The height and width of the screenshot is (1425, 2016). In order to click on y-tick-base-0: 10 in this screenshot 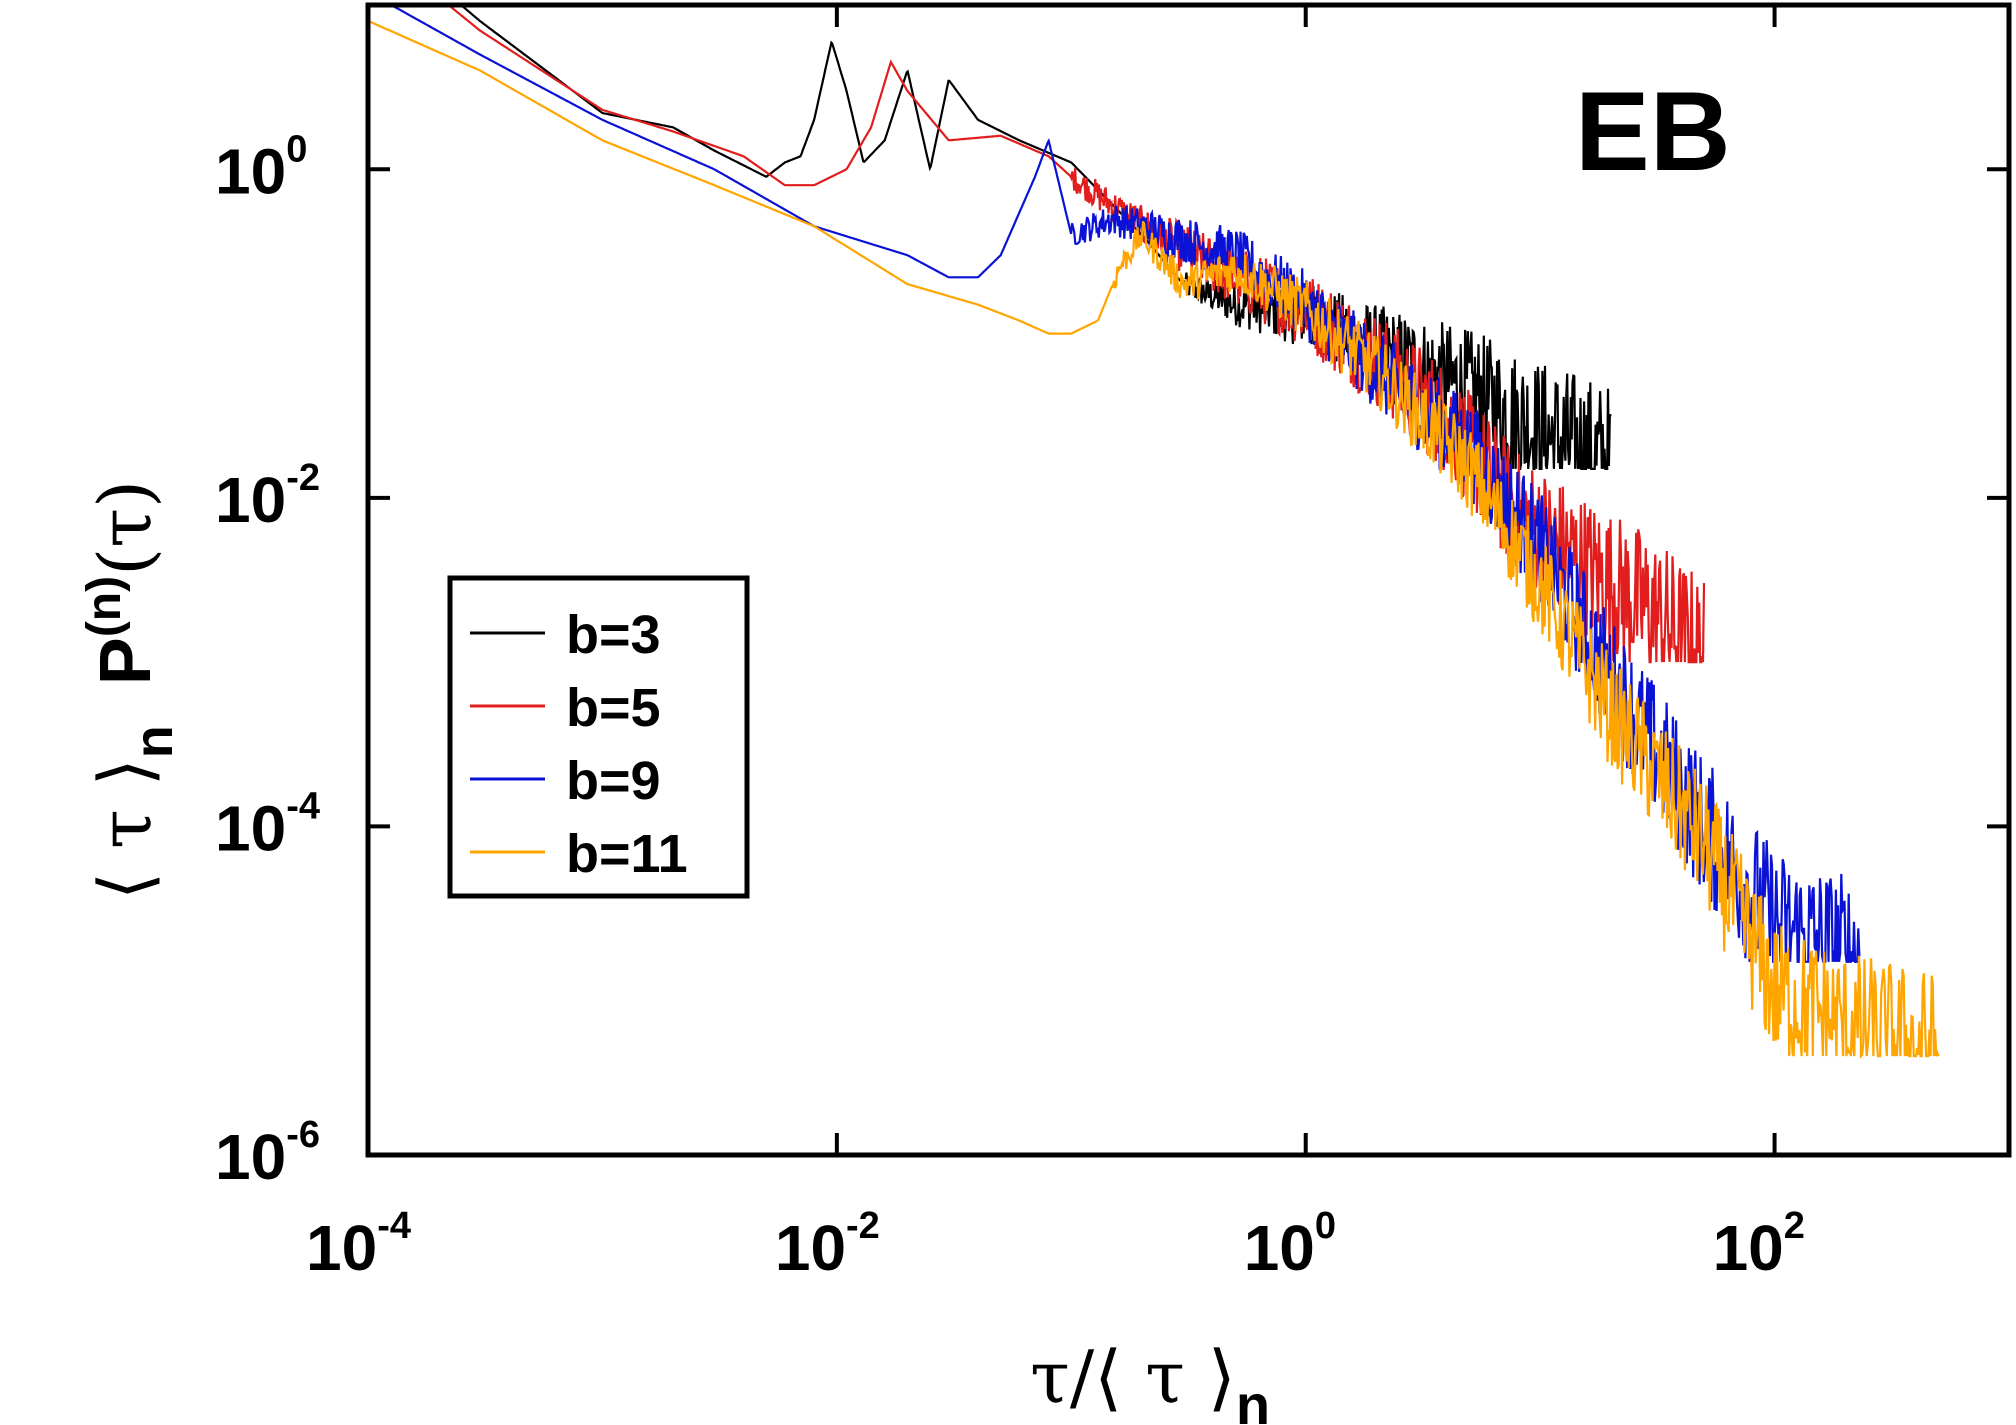, I will do `click(250, 1157)`.